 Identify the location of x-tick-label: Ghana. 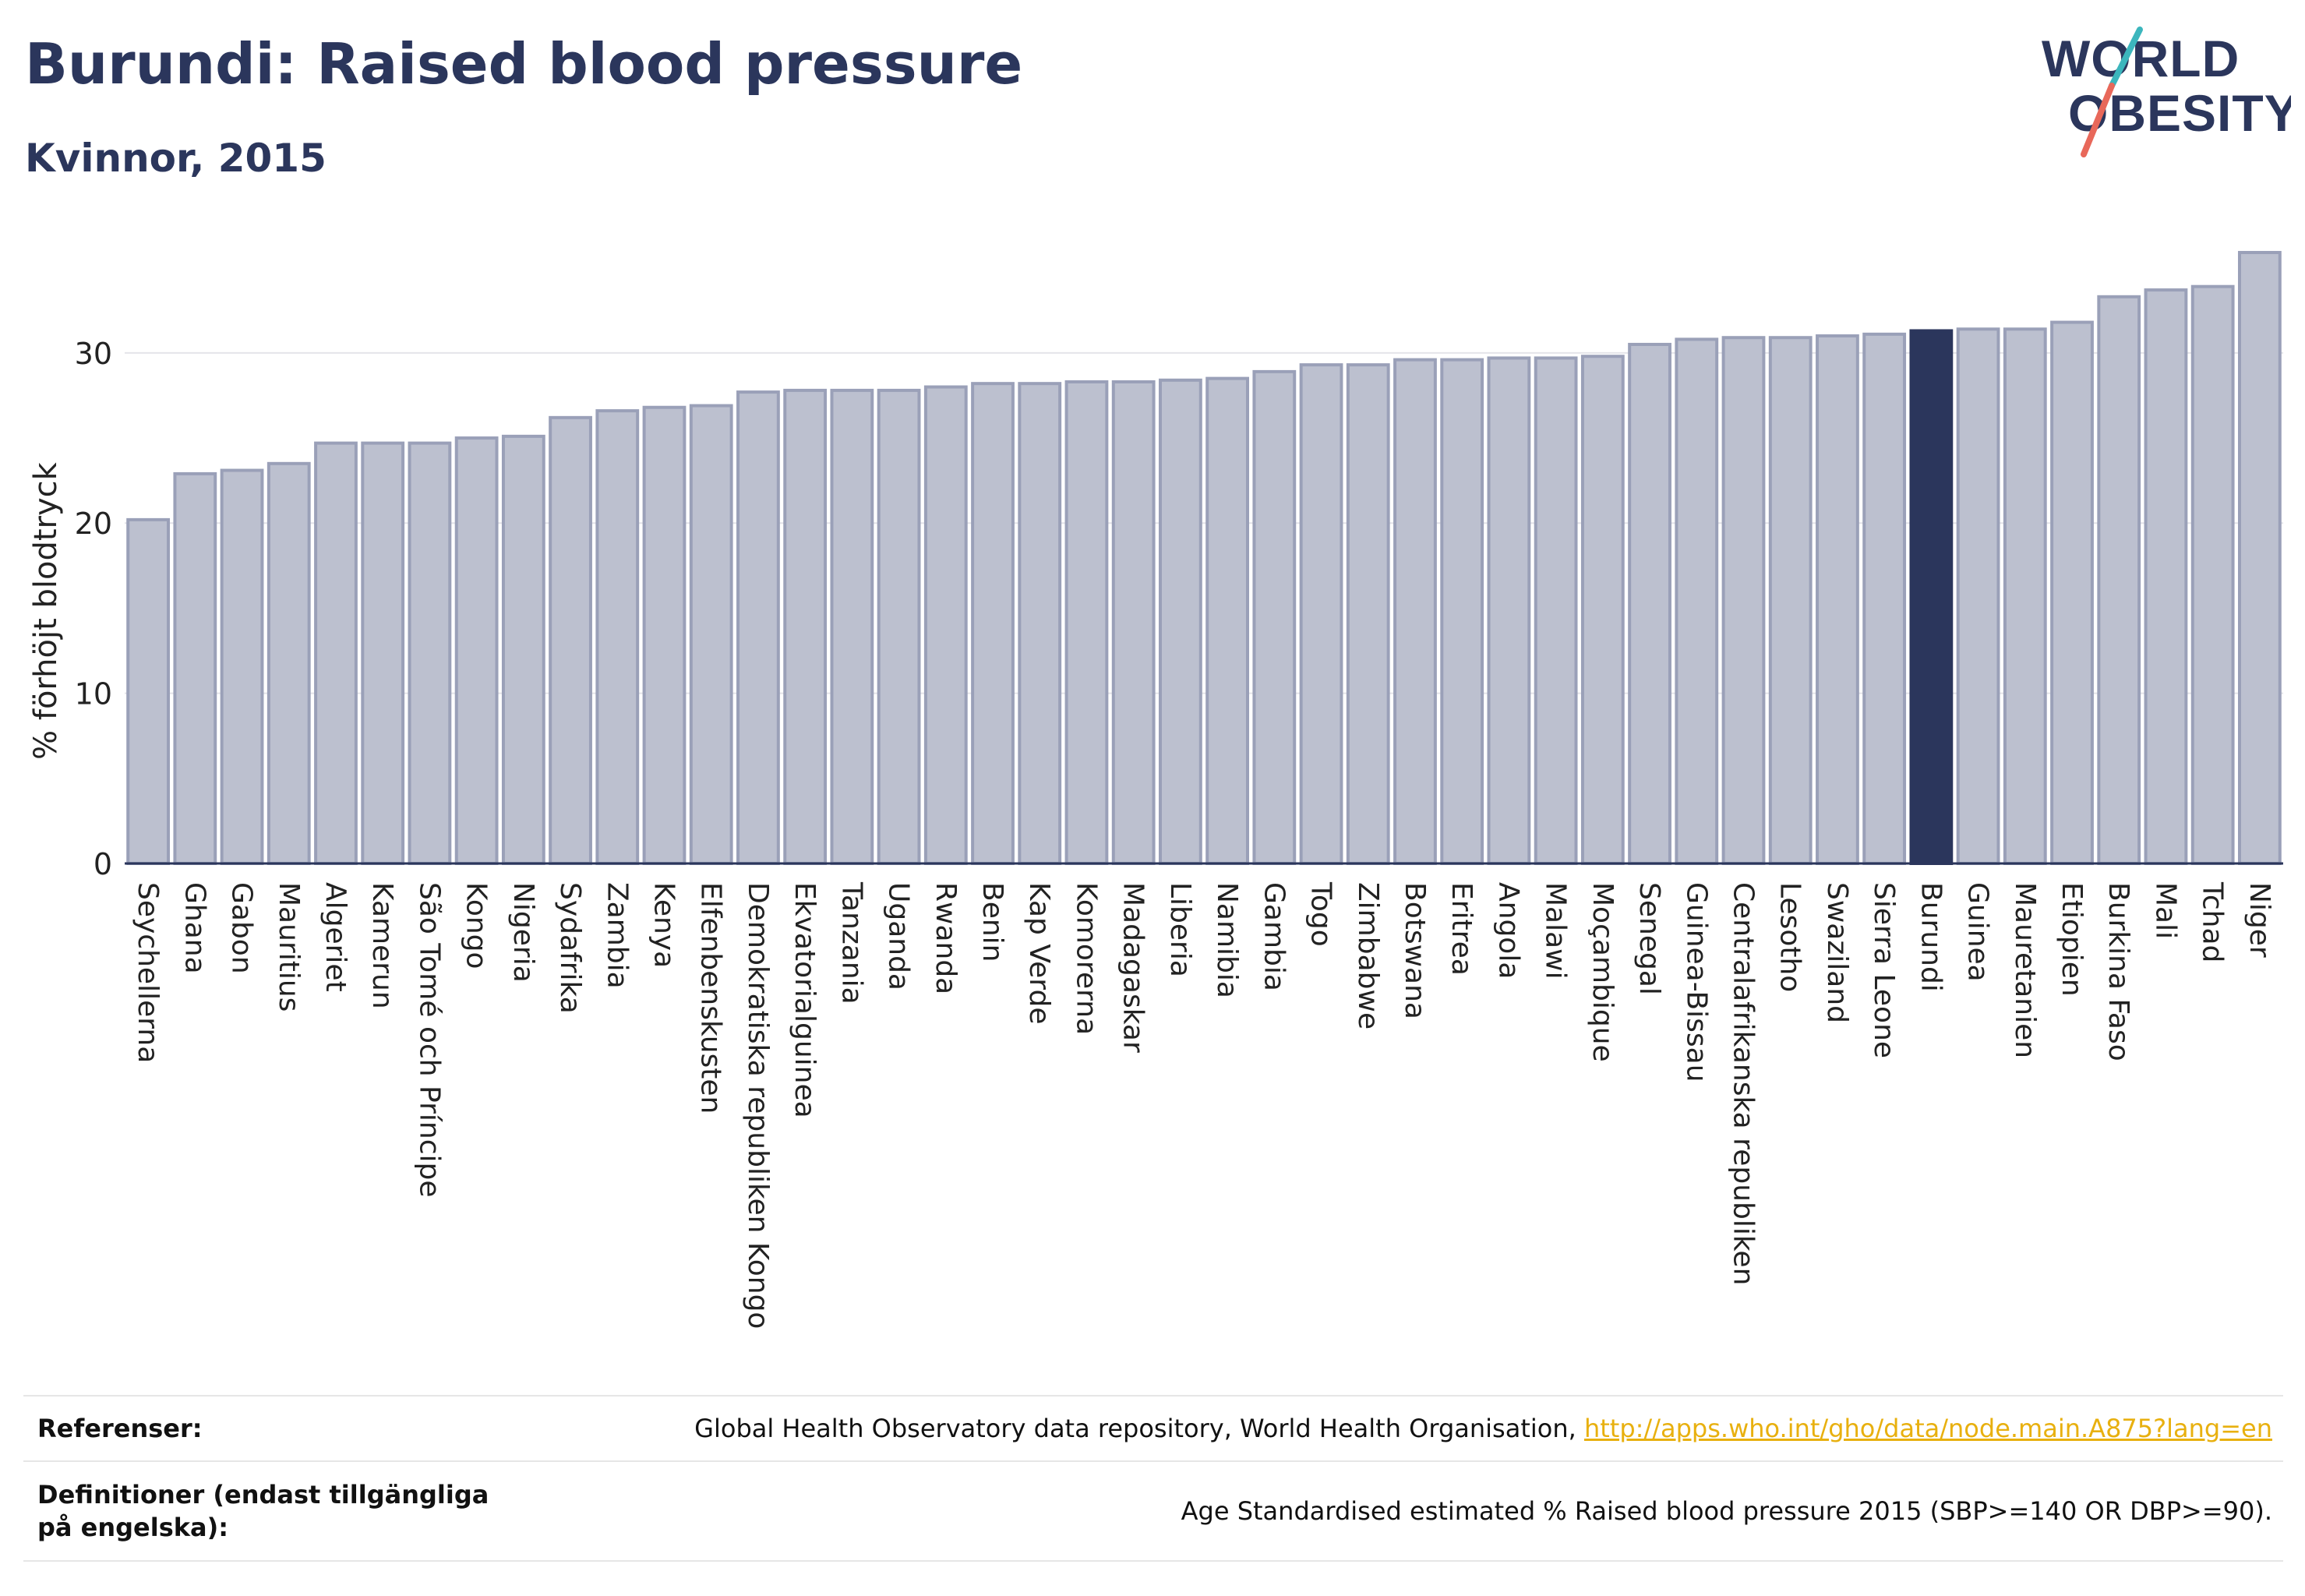
(194, 928).